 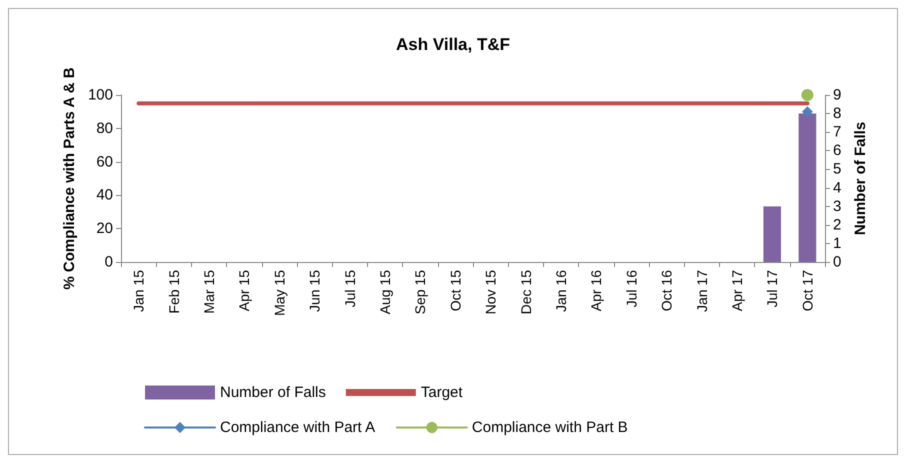 I want to click on y2-axis-title: Number of Falls, so click(x=860, y=179).